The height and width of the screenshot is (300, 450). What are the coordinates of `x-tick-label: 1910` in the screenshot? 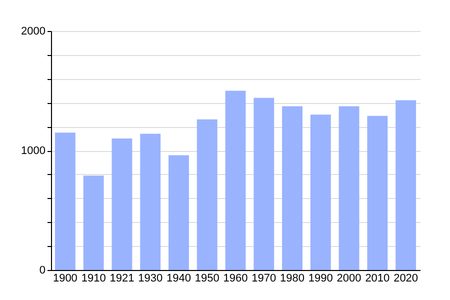 It's located at (93, 278).